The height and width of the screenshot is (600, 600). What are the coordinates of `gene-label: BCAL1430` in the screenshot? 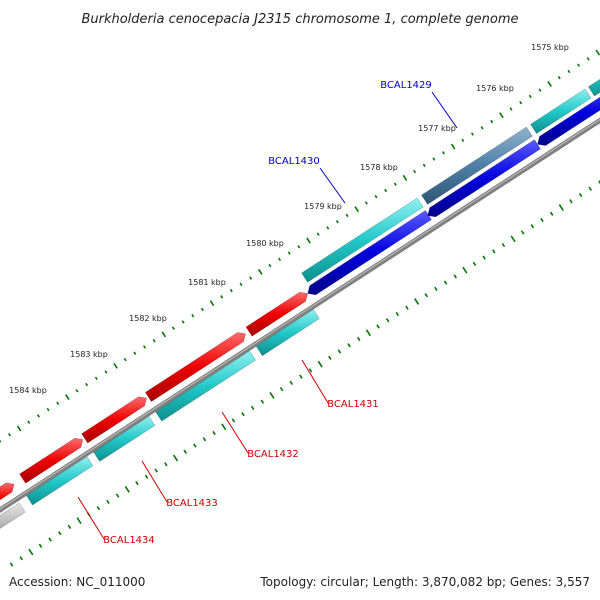 It's located at (294, 161).